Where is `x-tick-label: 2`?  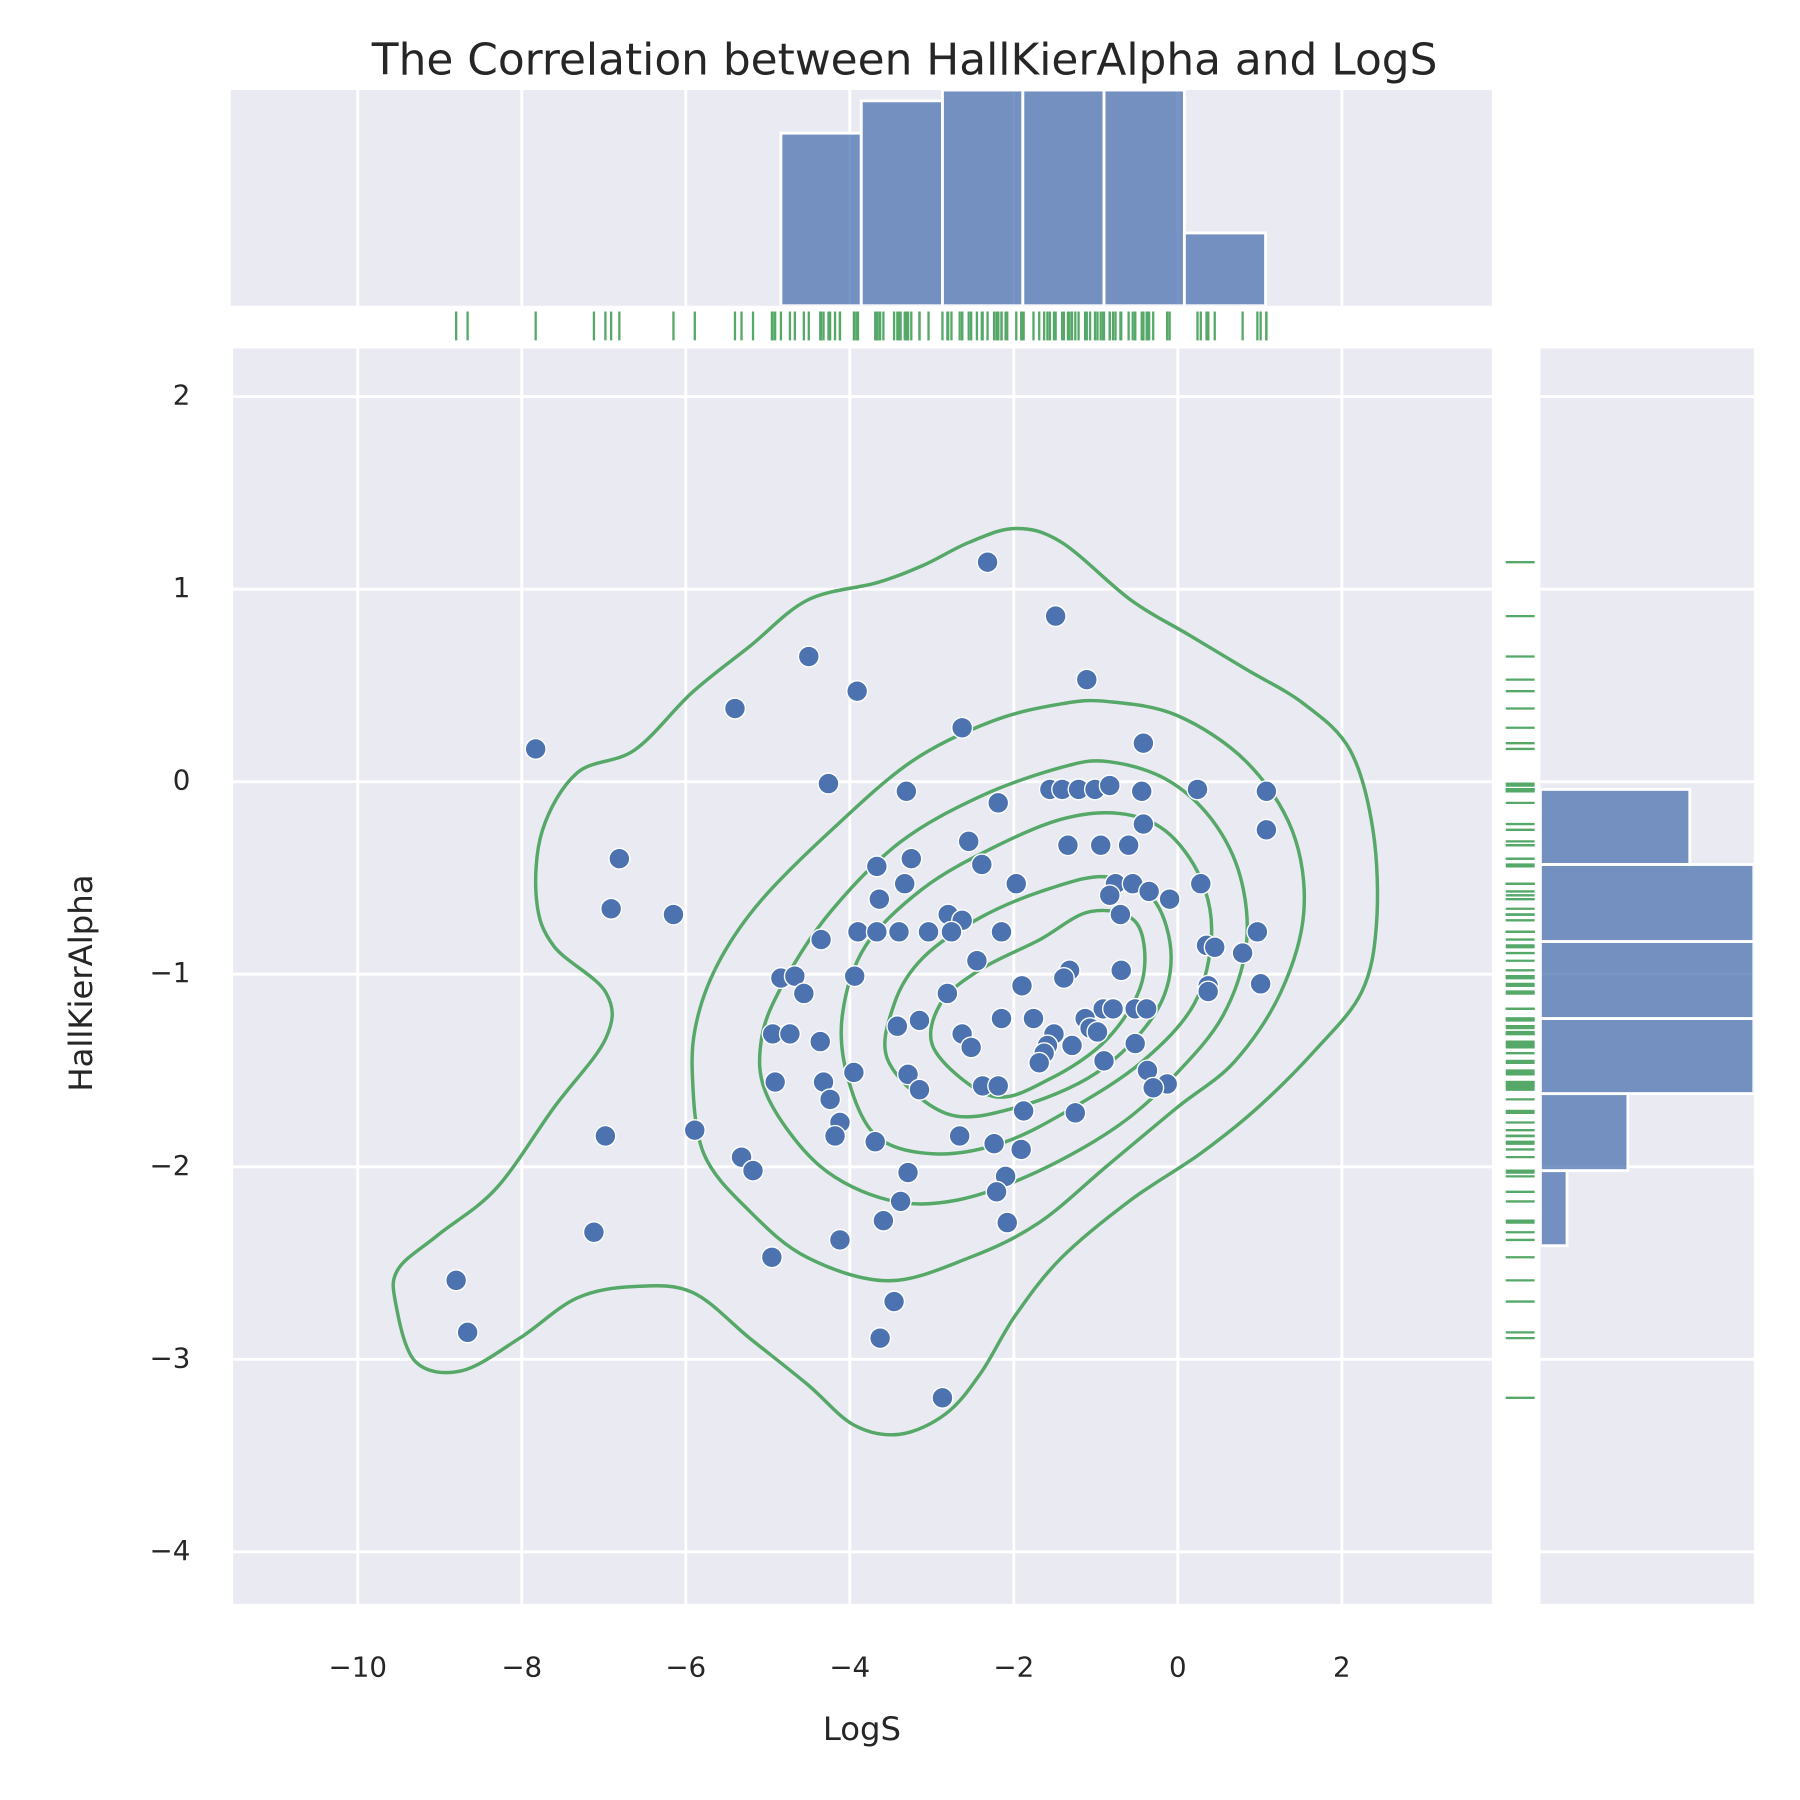 x-tick-label: 2 is located at coordinates (1342, 1666).